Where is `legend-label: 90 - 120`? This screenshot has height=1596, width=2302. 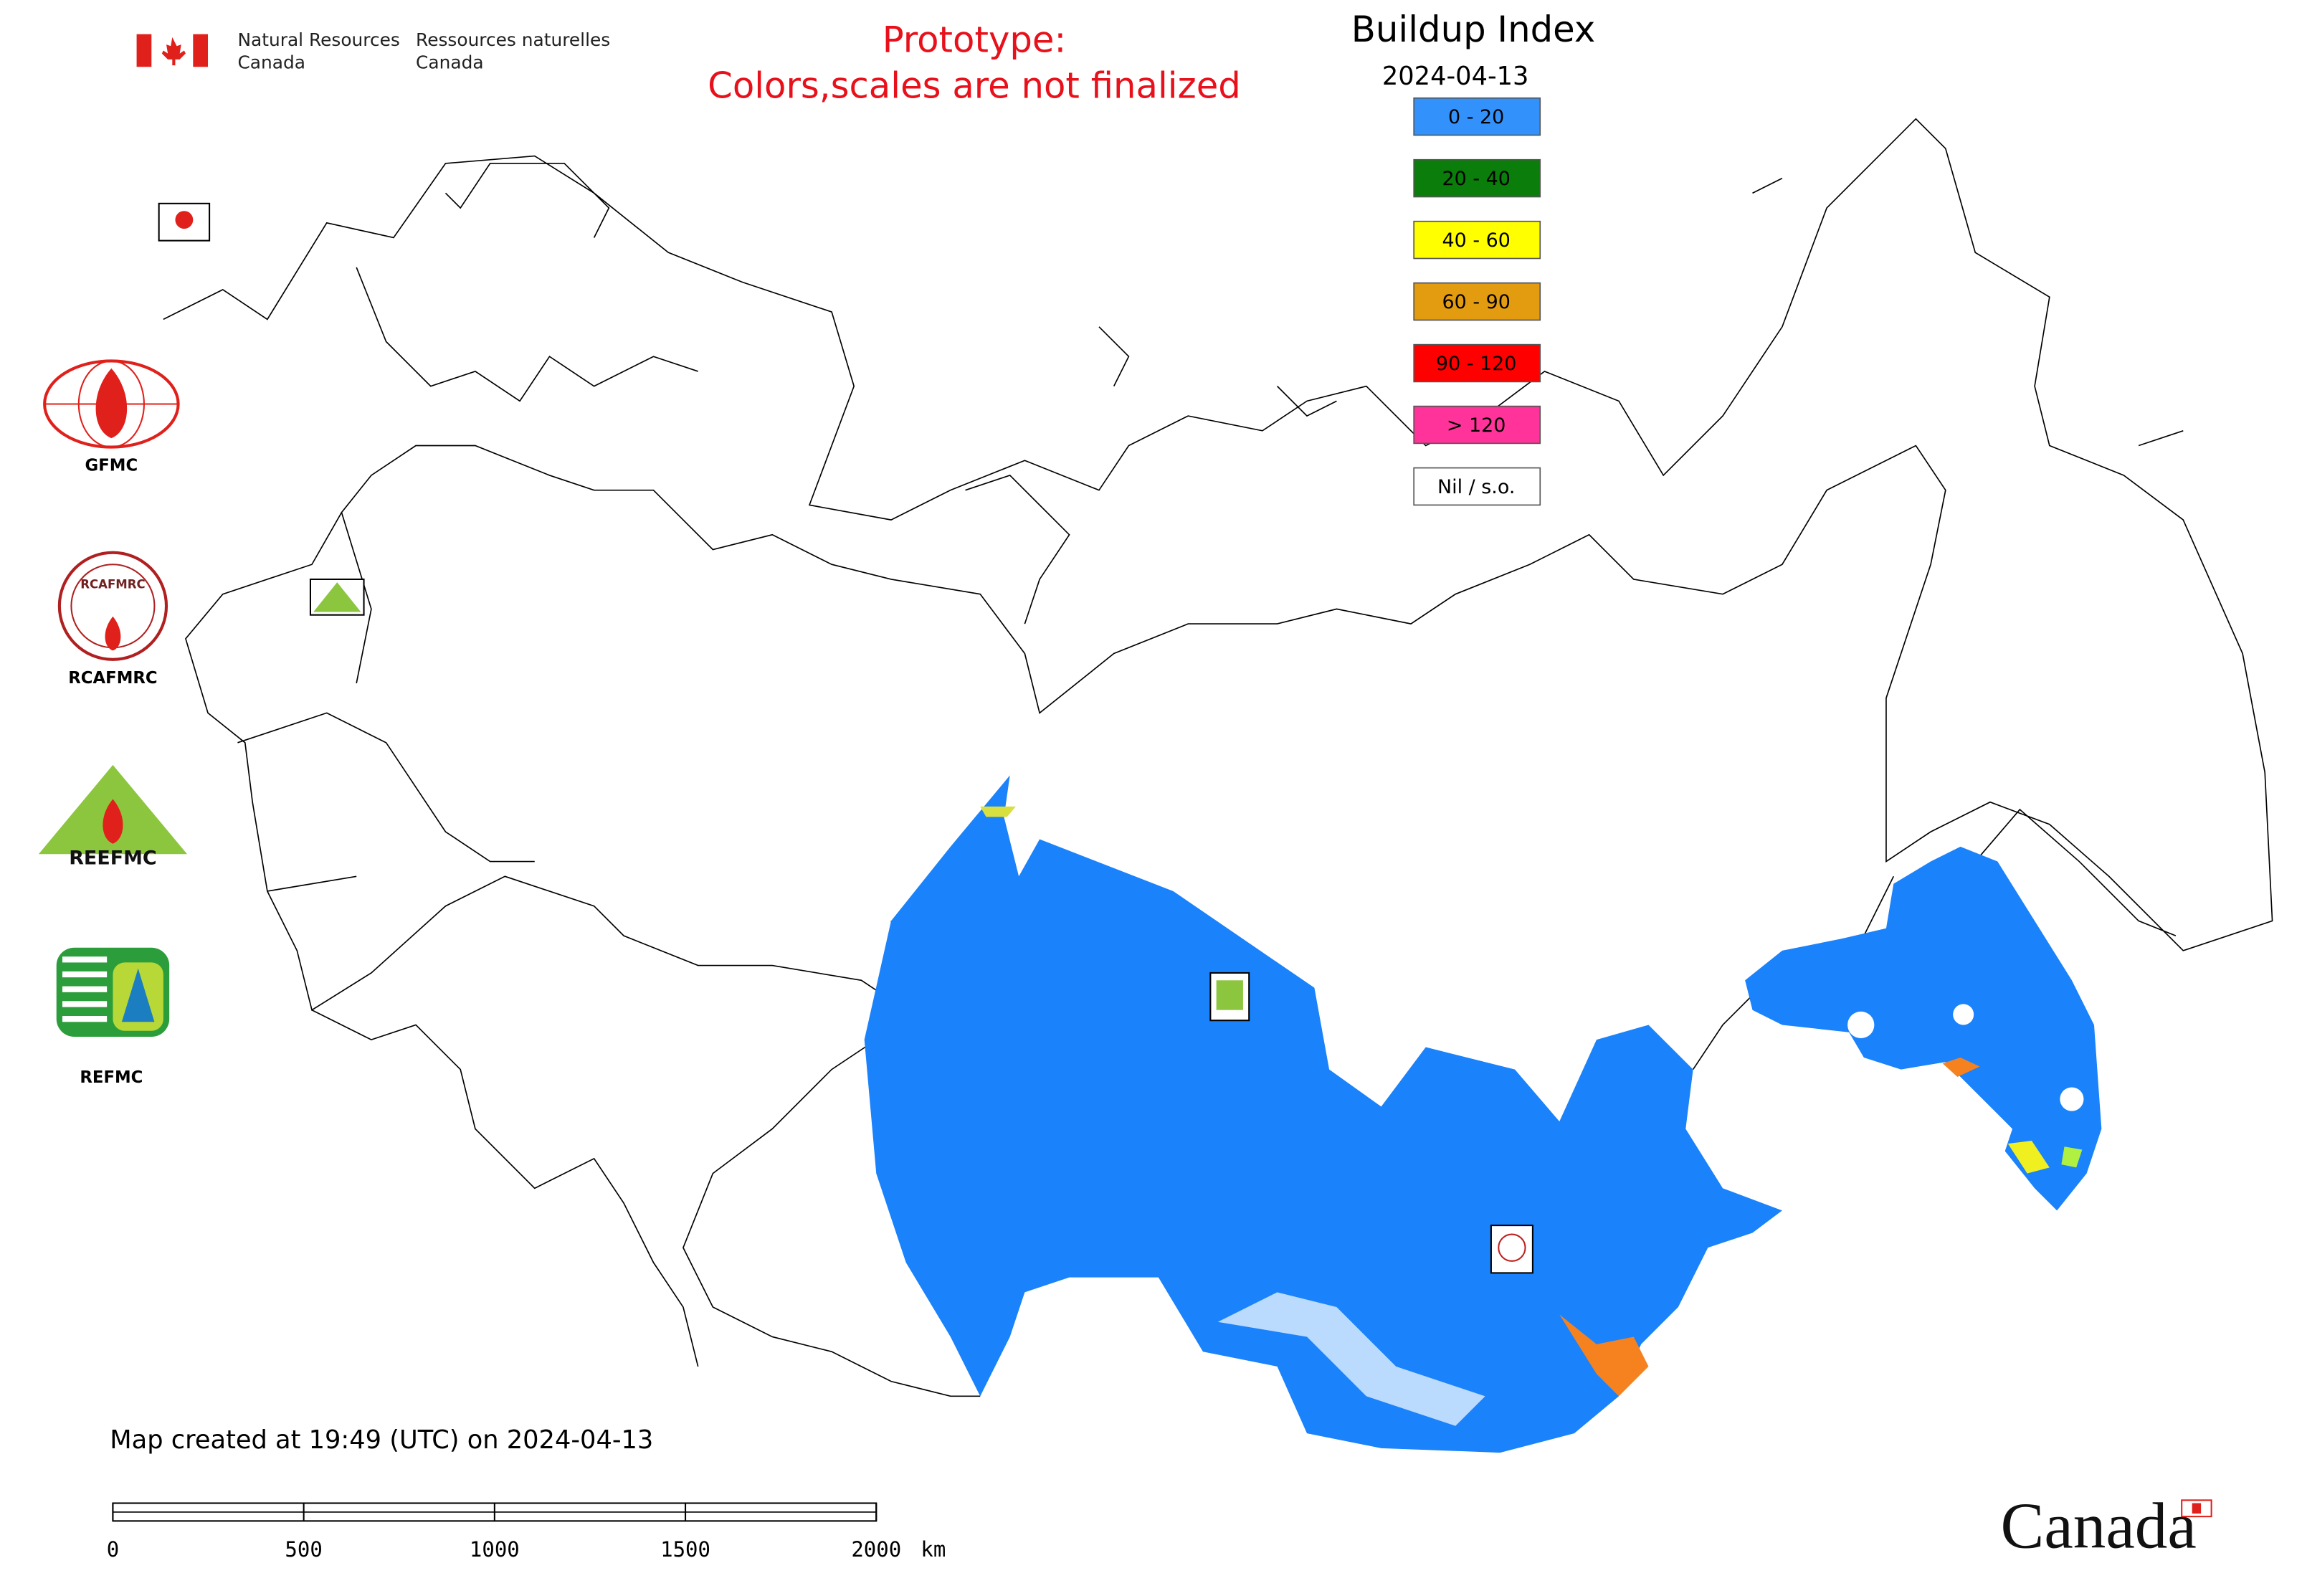 legend-label: 90 - 120 is located at coordinates (1476, 364).